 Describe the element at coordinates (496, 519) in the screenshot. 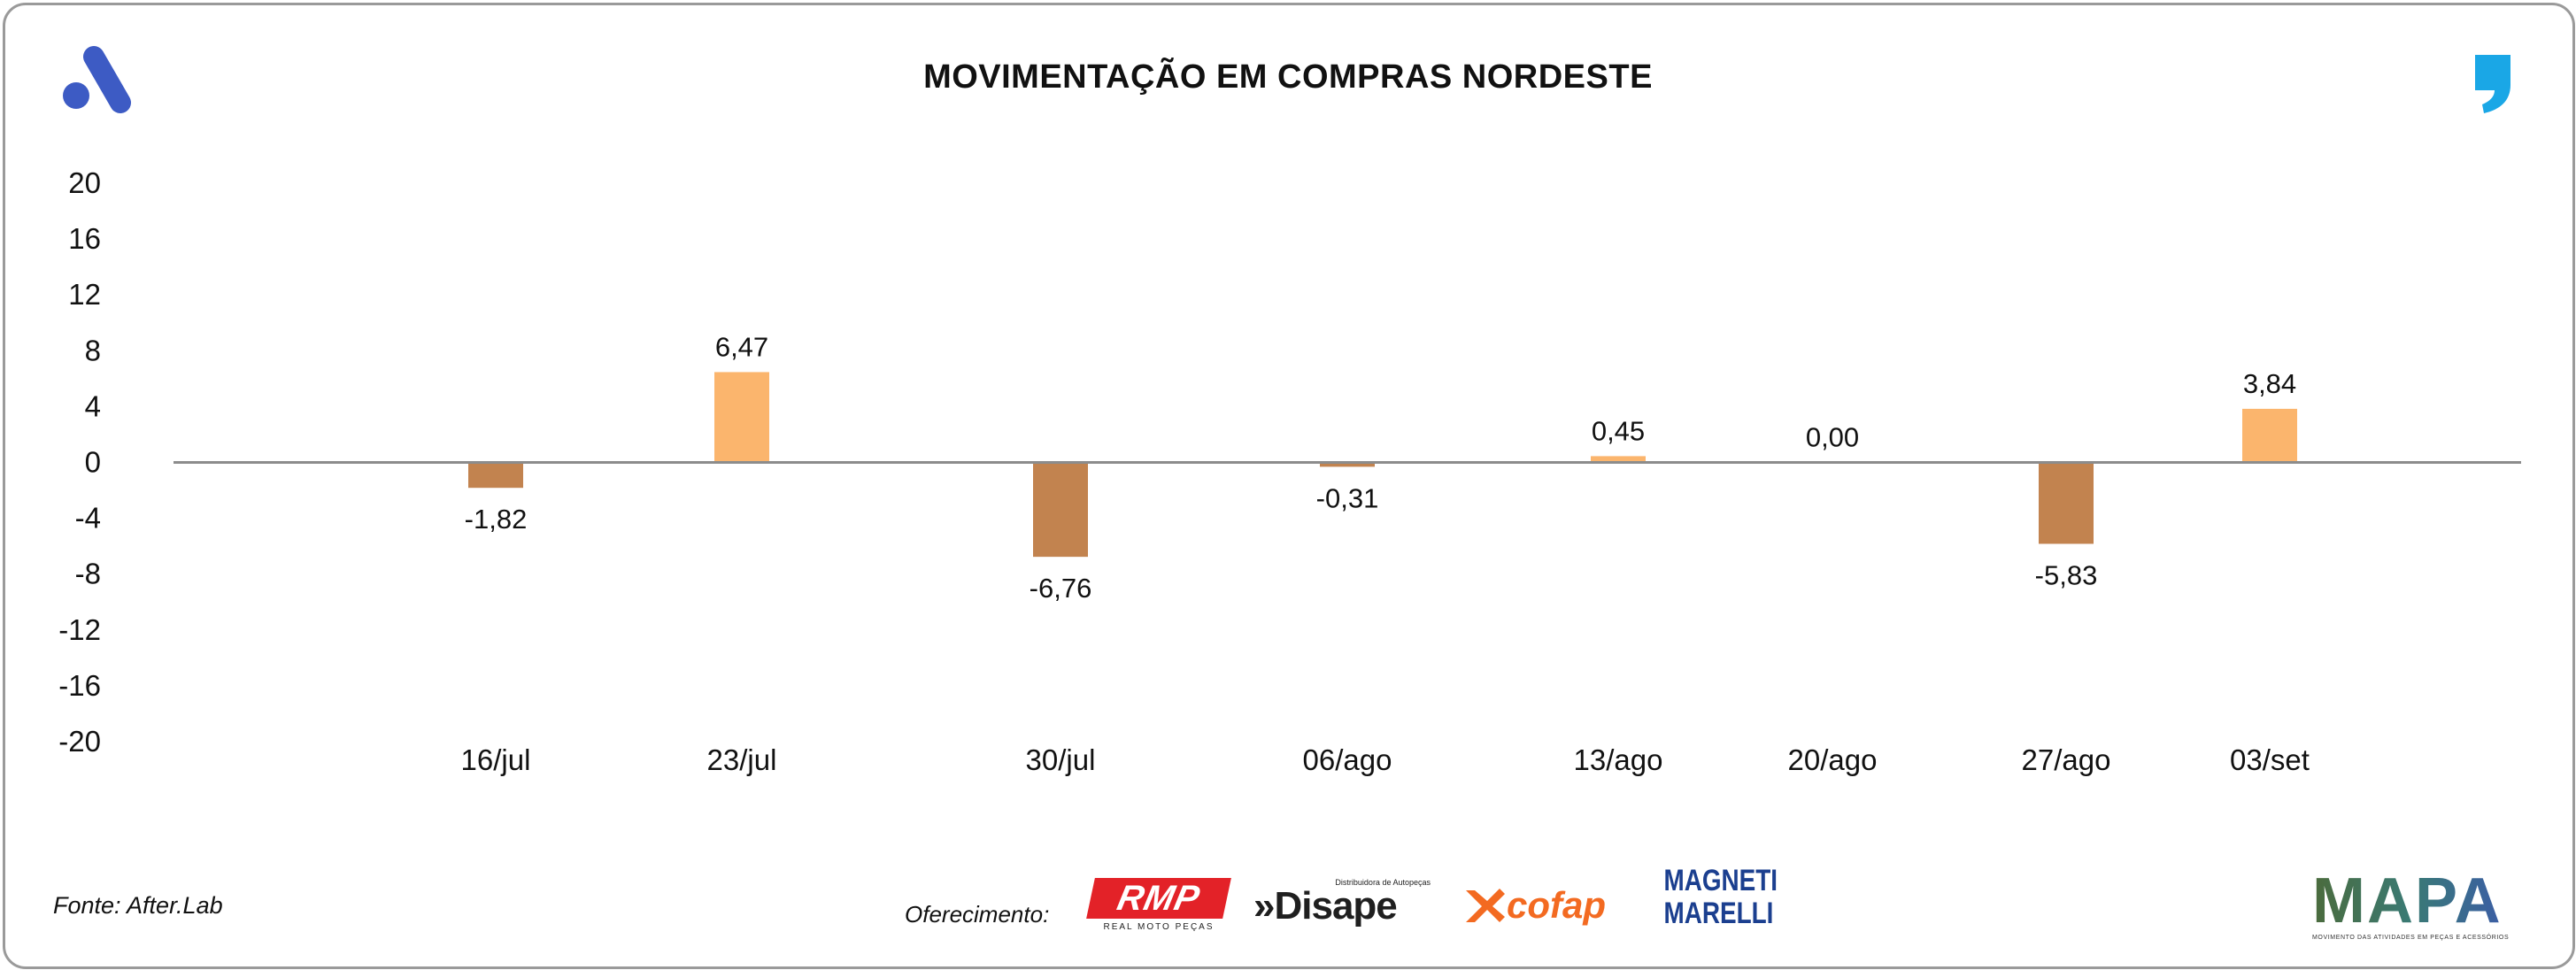

I see `bar-value-label: -1,82` at that location.